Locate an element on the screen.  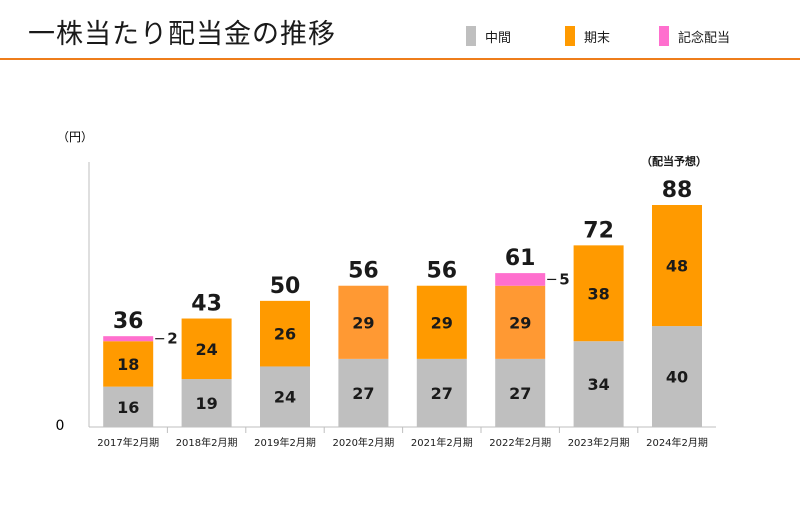
x-tick-label-1: 2018年2月期 is located at coordinates (207, 442).